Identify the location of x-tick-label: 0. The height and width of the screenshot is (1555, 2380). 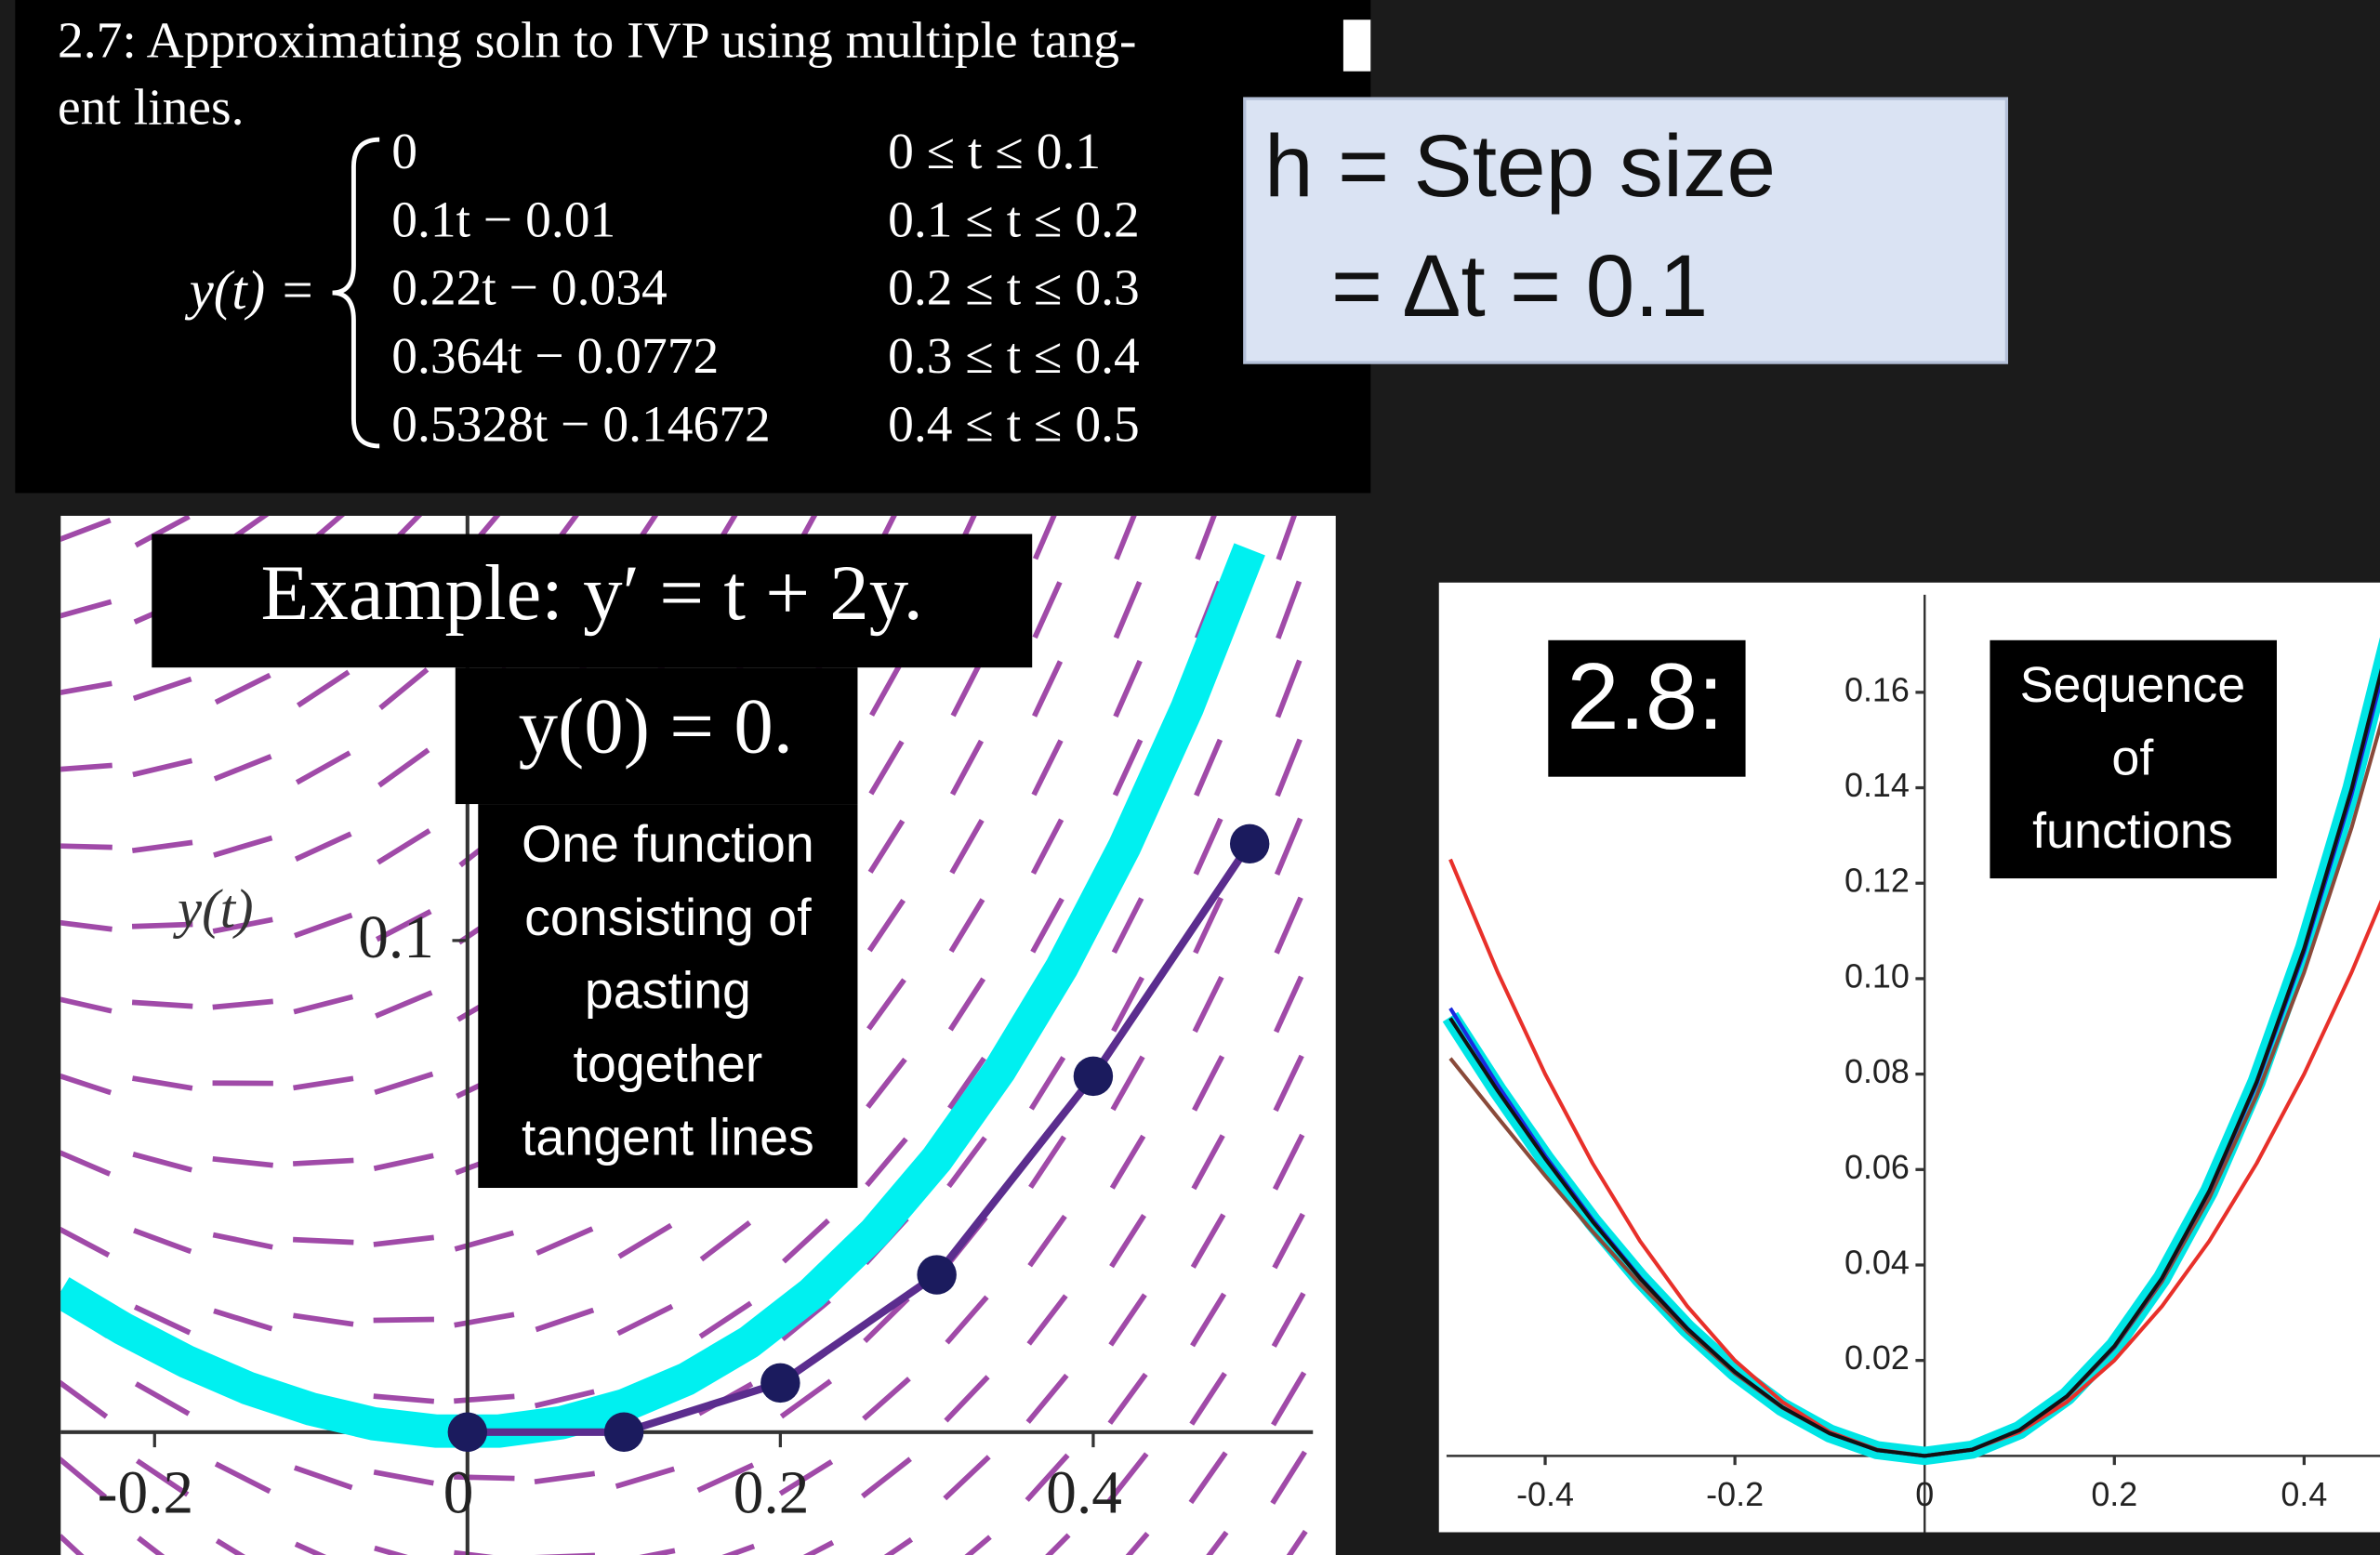
(458, 1493).